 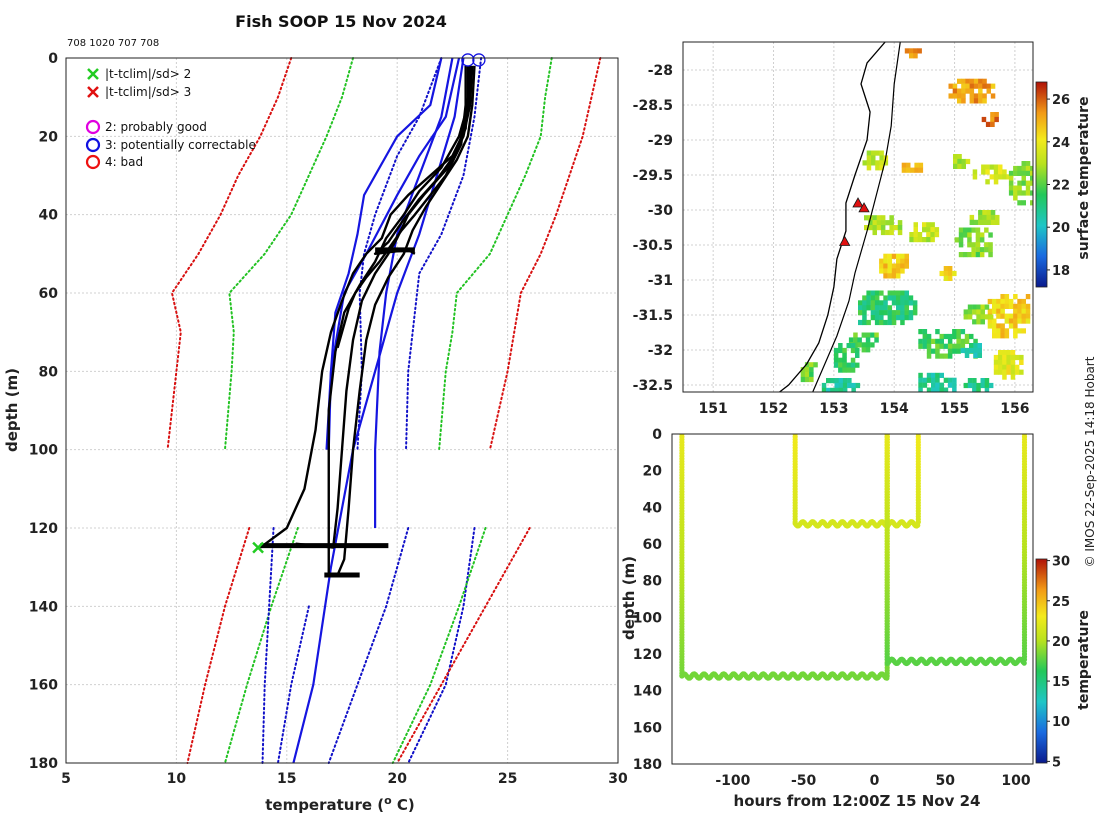 What do you see at coordinates (340, 804) in the screenshot?
I see `x-axis-label: temperature (o C)` at bounding box center [340, 804].